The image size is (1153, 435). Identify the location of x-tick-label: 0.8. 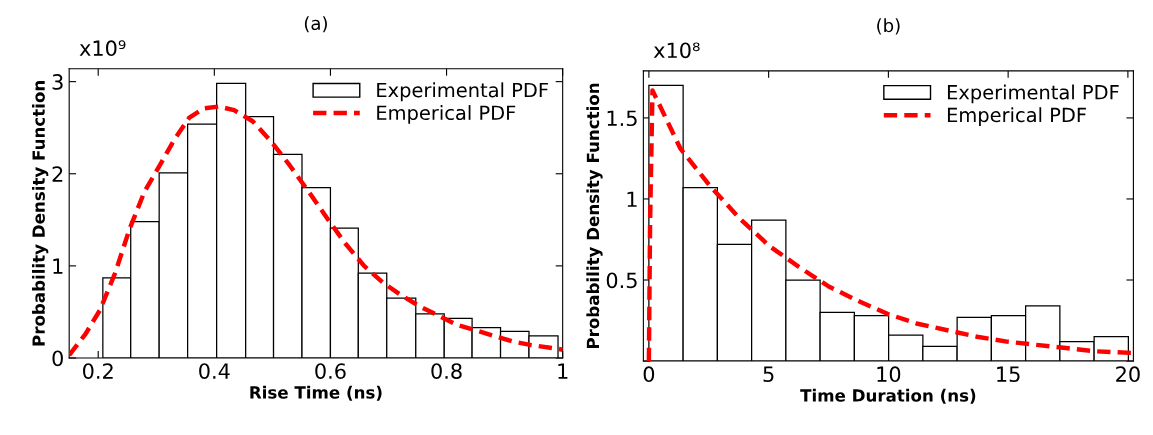
(446, 371).